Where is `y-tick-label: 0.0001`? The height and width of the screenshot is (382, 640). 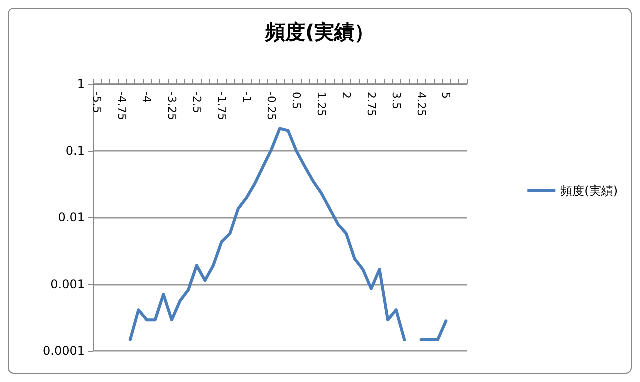 y-tick-label: 0.0001 is located at coordinates (64, 351).